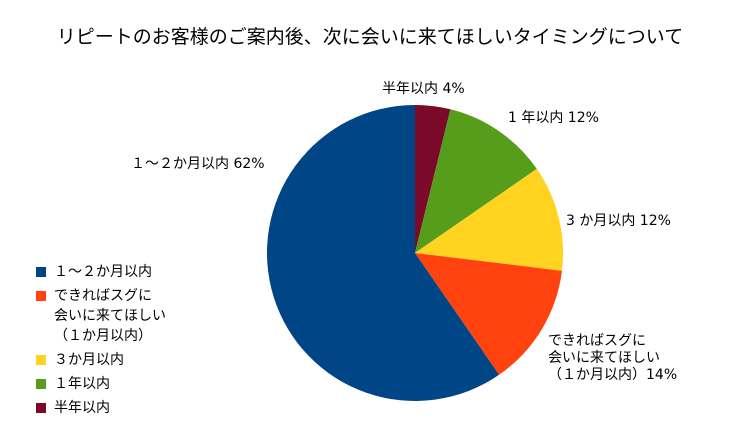 Image resolution: width=740 pixels, height=444 pixels. Describe the element at coordinates (82, 384) in the screenshot. I see `legend-label: １年以内` at that location.